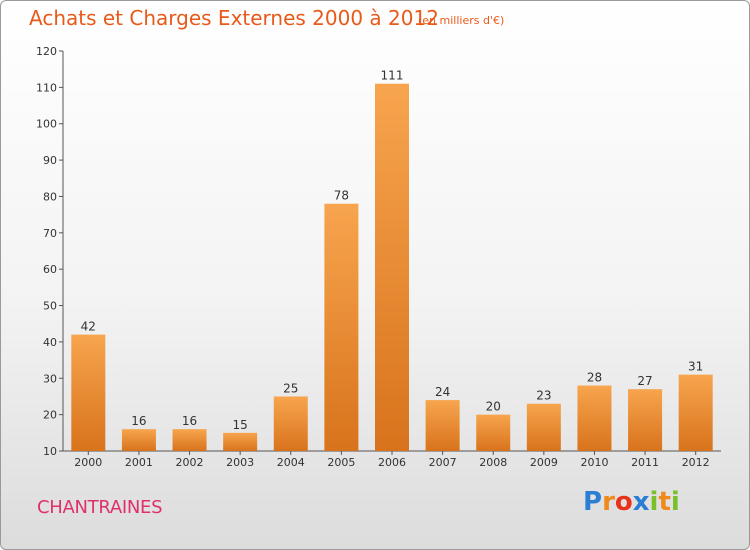 This screenshot has width=750, height=550. What do you see at coordinates (543, 396) in the screenshot?
I see `bar-value-label: 23` at bounding box center [543, 396].